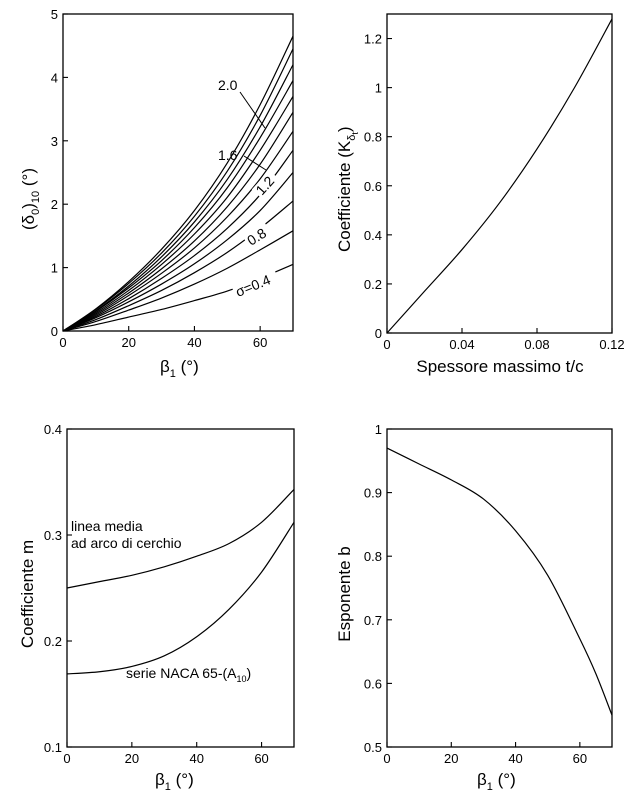 This screenshot has height=795, width=643. Describe the element at coordinates (54, 141) in the screenshot. I see `chart-delta-ytick-label: 3` at that location.